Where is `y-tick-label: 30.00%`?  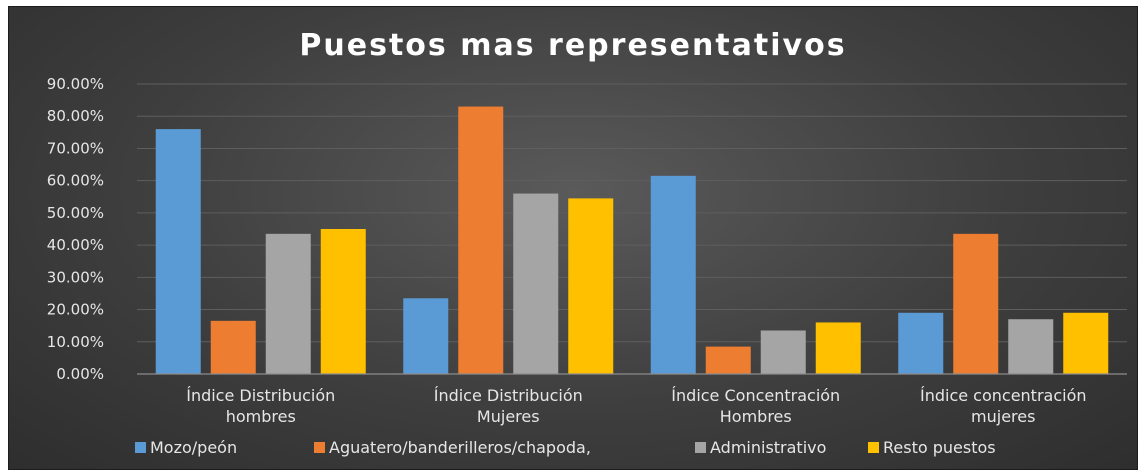
y-tick-label: 30.00% is located at coordinates (75, 277).